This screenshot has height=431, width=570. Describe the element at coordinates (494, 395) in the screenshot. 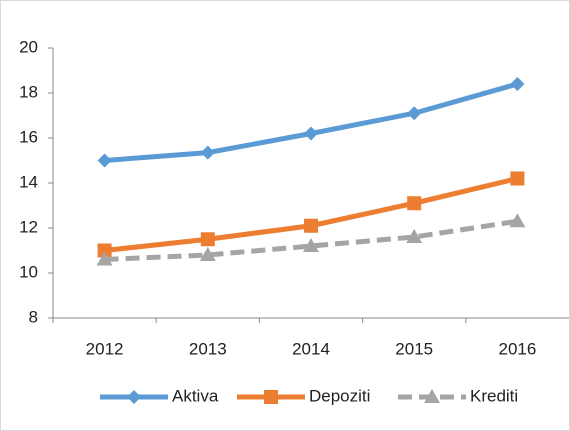

I see `legend-label: Krediti` at that location.